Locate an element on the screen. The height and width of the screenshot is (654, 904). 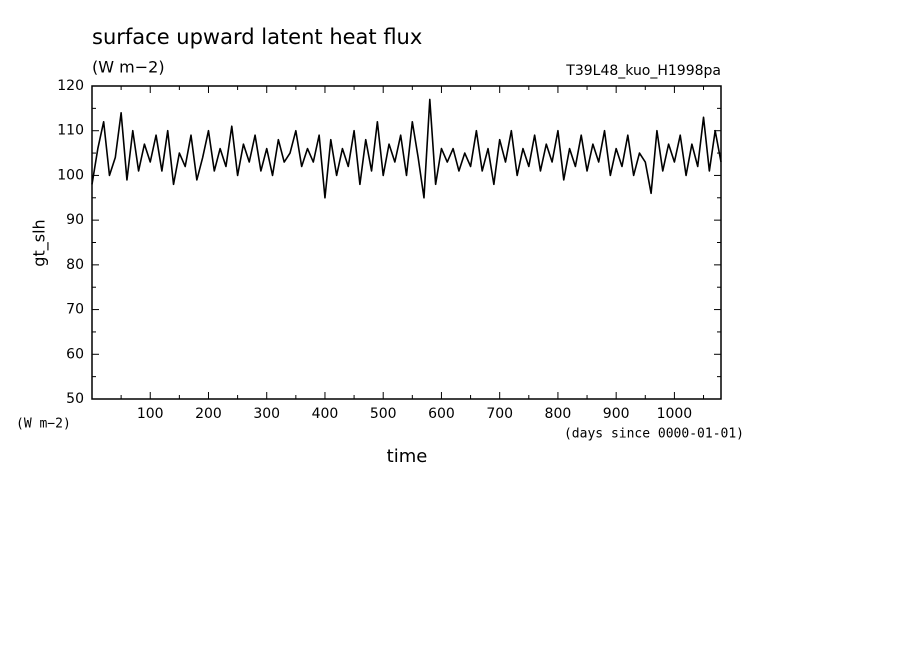
x-tick-label: 200 is located at coordinates (208, 414).